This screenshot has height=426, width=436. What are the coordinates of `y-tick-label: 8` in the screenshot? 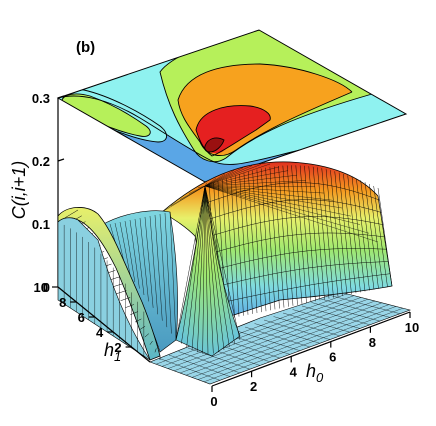 It's located at (62, 302).